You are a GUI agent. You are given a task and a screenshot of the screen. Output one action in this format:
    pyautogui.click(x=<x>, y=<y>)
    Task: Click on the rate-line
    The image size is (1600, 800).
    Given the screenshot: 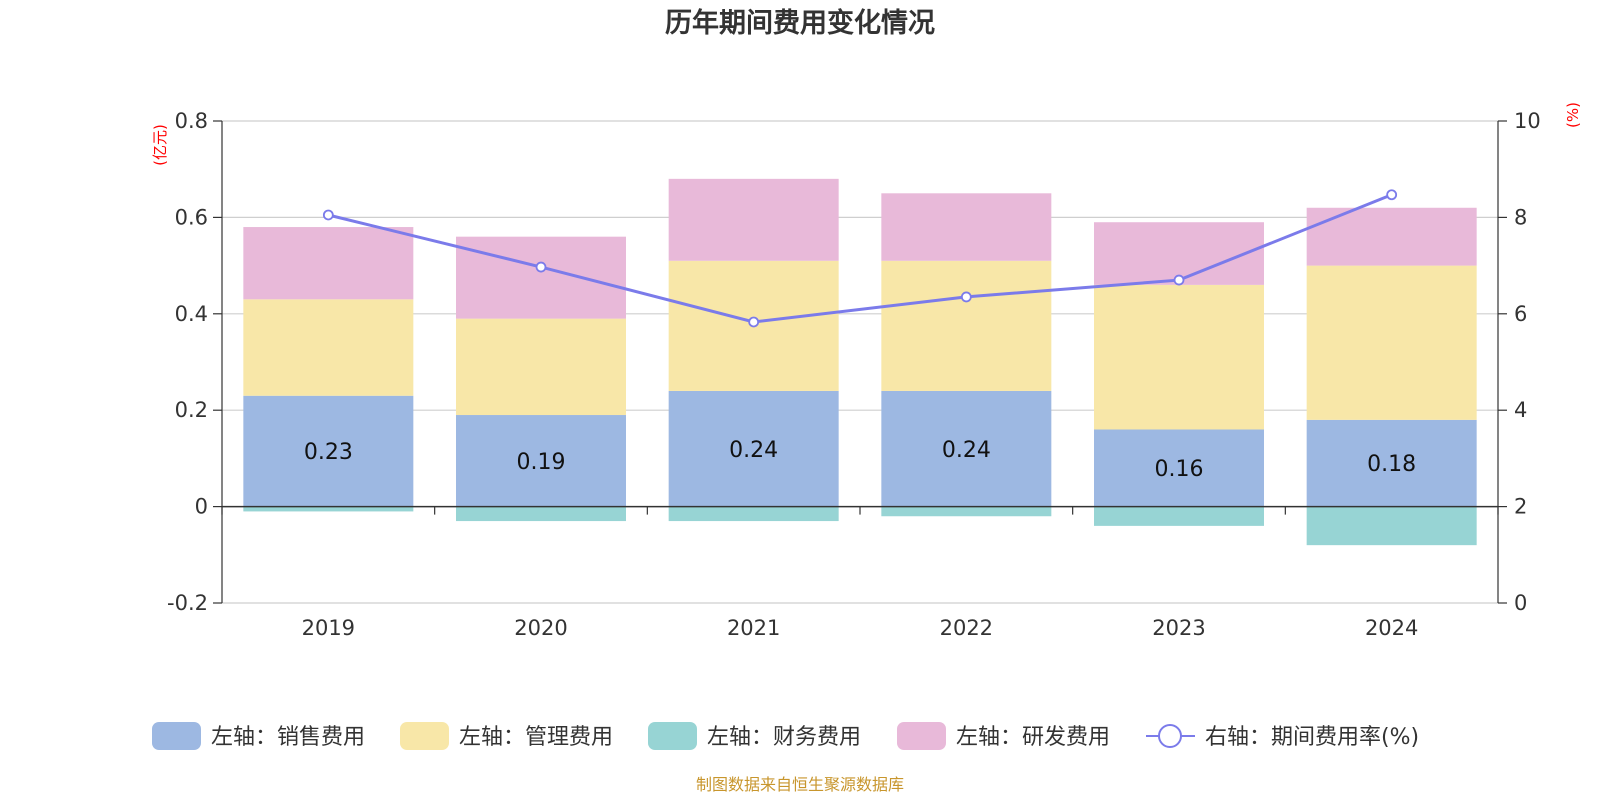 What is the action you would take?
    pyautogui.click(x=860, y=258)
    